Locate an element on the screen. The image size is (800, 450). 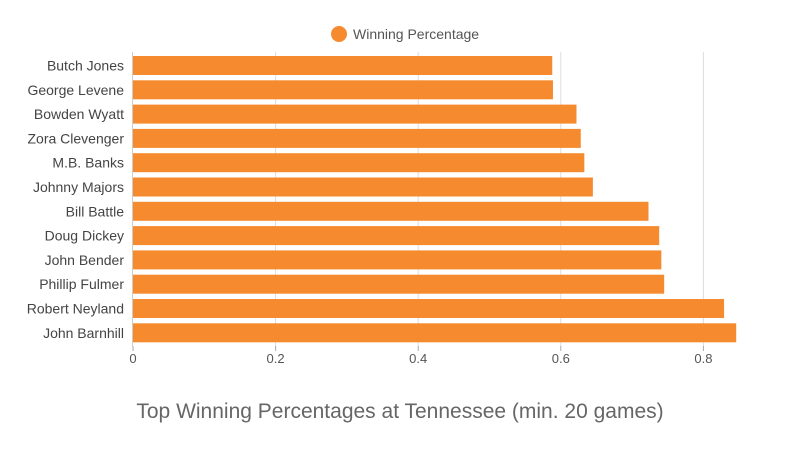
category-label: Bill Battle is located at coordinates (95, 211).